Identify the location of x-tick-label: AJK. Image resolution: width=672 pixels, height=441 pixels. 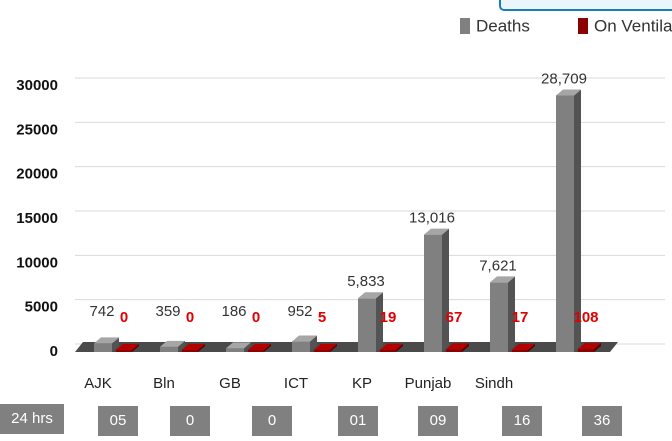
(98, 383).